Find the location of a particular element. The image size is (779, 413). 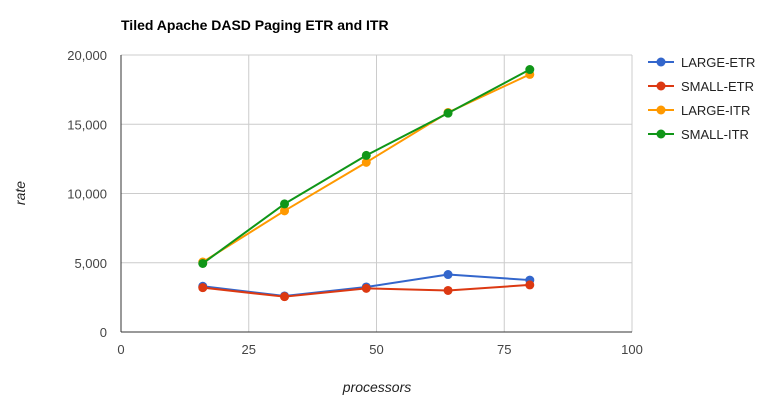

y-tick-label: 10,000 is located at coordinates (87, 194).